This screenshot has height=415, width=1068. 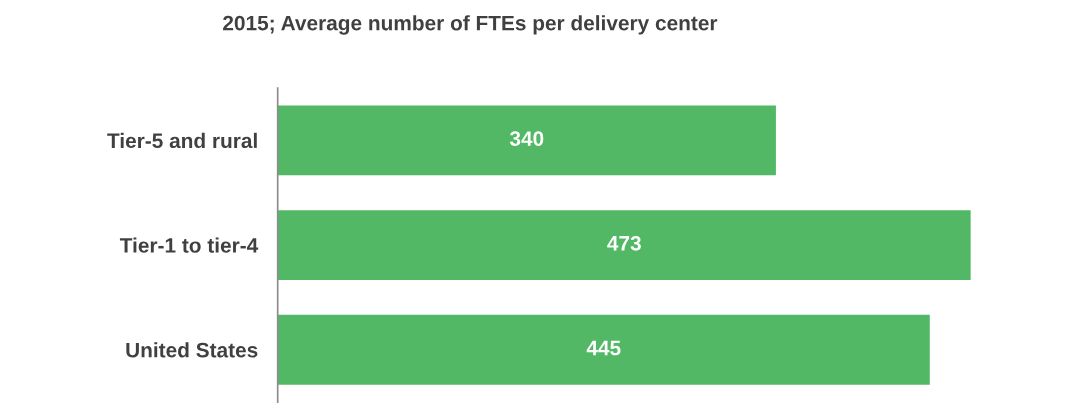 I want to click on data-label: 473, so click(x=624, y=243).